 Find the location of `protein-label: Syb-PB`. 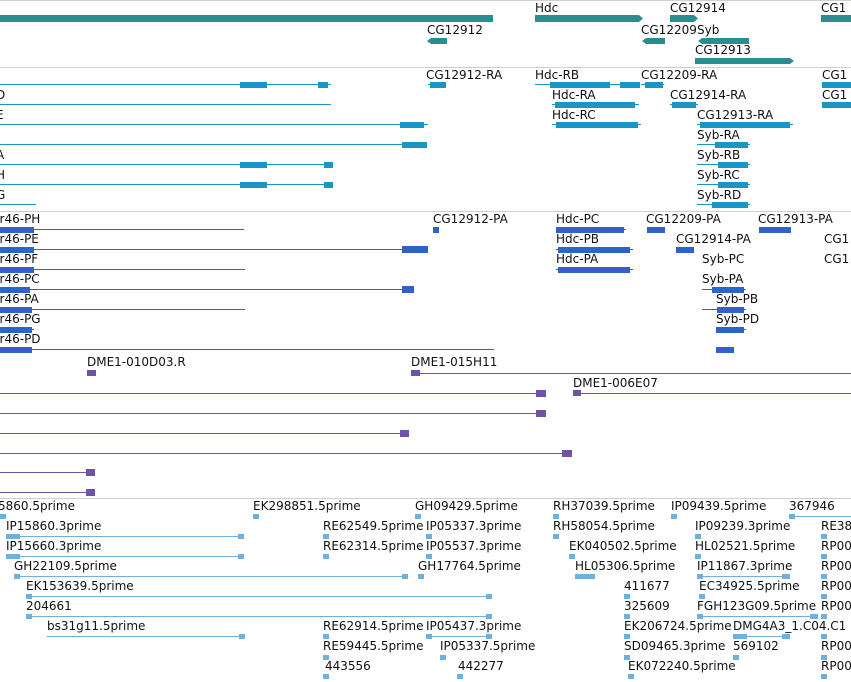

protein-label: Syb-PB is located at coordinates (737, 299).